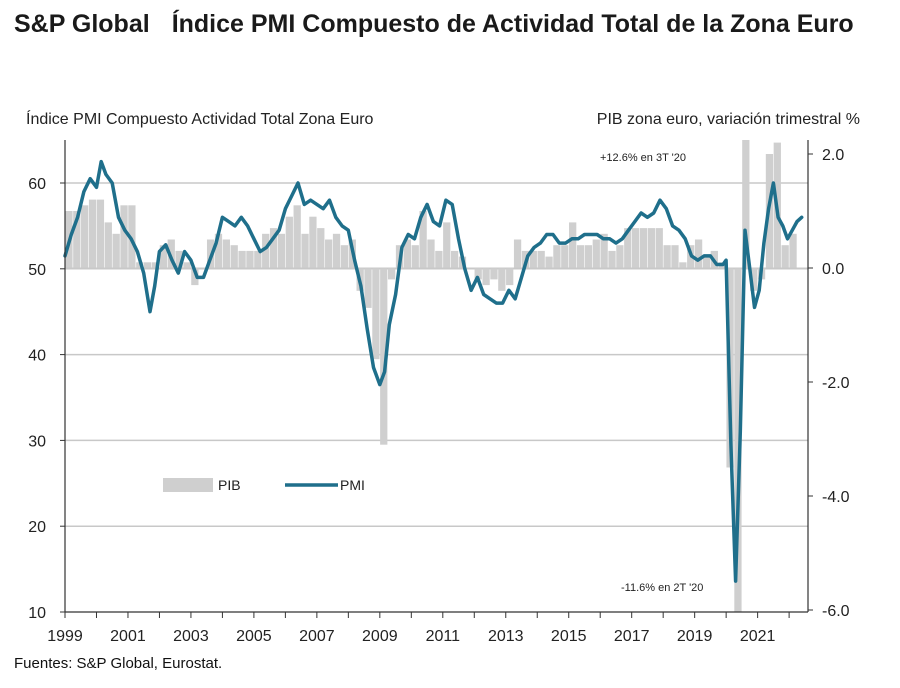 This screenshot has height=688, width=900. I want to click on legend-pib-swatch, so click(188, 485).